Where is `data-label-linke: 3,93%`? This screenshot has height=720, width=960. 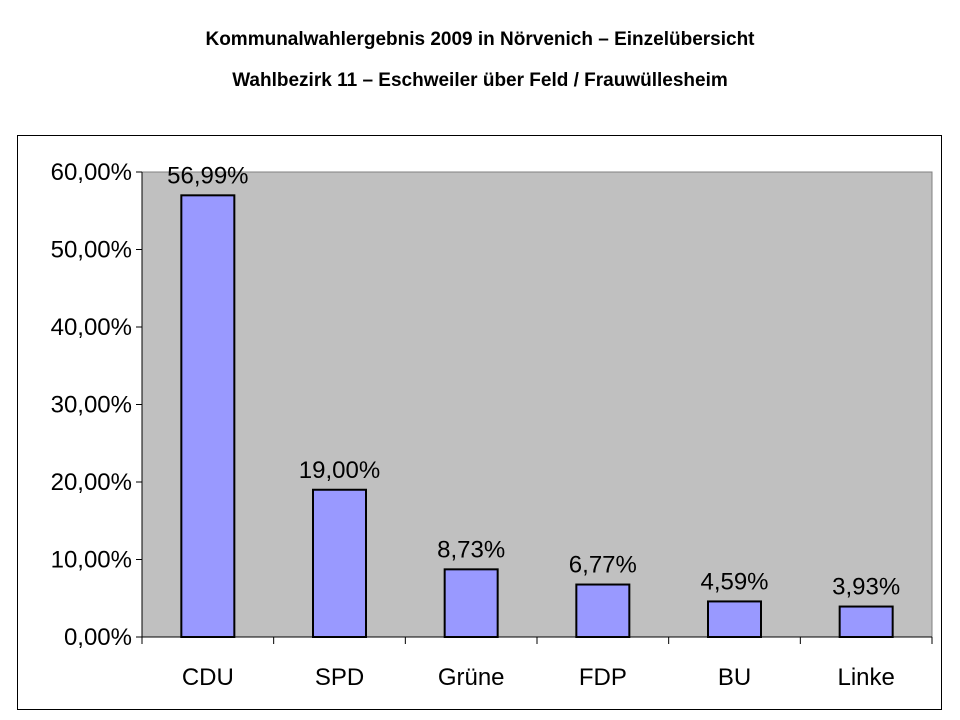
data-label-linke: 3,93% is located at coordinates (866, 587).